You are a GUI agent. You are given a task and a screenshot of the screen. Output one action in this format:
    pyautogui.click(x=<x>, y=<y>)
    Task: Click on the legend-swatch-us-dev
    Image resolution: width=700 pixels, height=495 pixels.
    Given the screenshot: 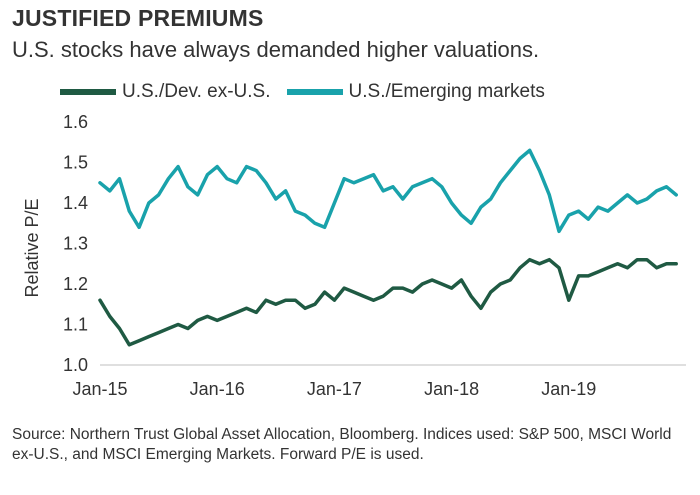 What is the action you would take?
    pyautogui.click(x=88, y=92)
    